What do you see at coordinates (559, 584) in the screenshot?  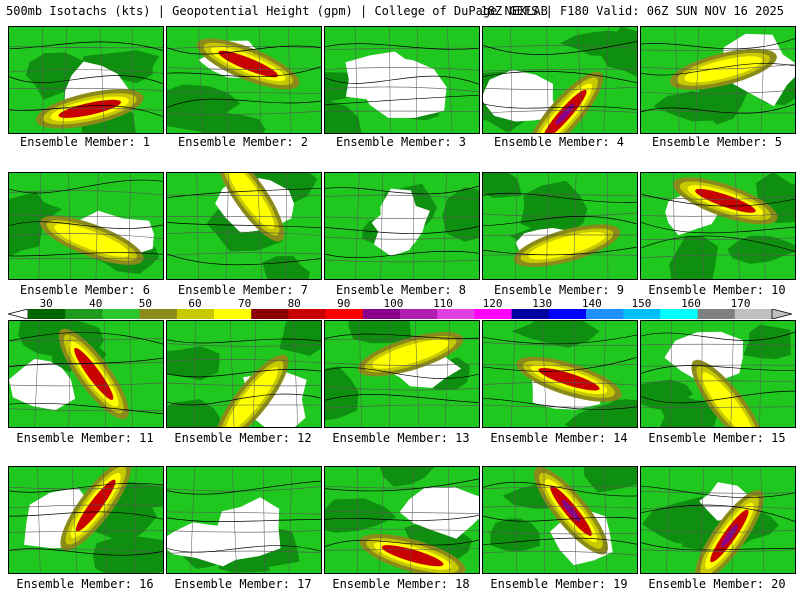 I see `ensemble-member-label: Ensemble Member: 19` at bounding box center [559, 584].